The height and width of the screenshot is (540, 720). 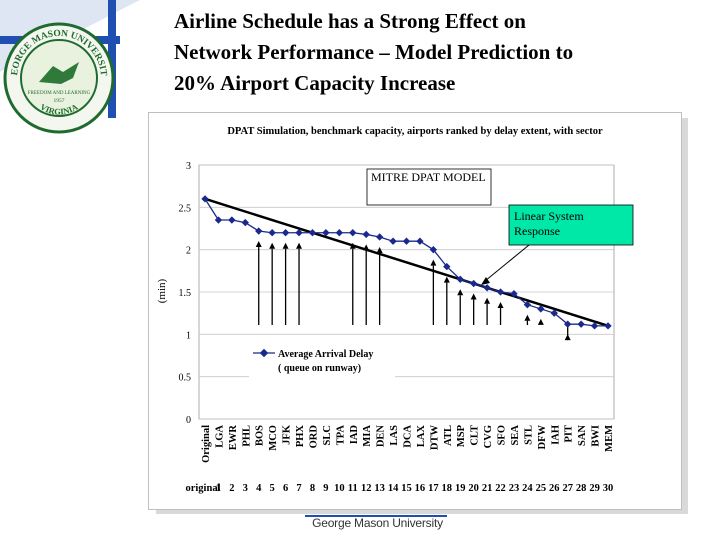 What do you see at coordinates (542, 437) in the screenshot?
I see `x-category-label: DFW` at bounding box center [542, 437].